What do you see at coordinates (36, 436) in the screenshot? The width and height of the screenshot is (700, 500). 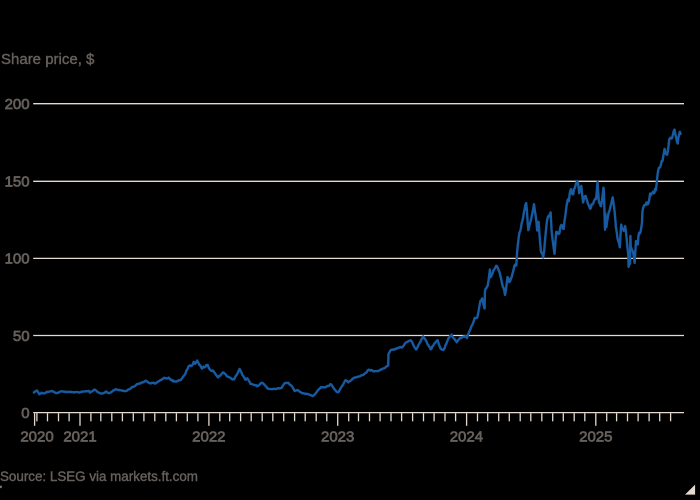 I see `svg-text: 2020` at bounding box center [36, 436].